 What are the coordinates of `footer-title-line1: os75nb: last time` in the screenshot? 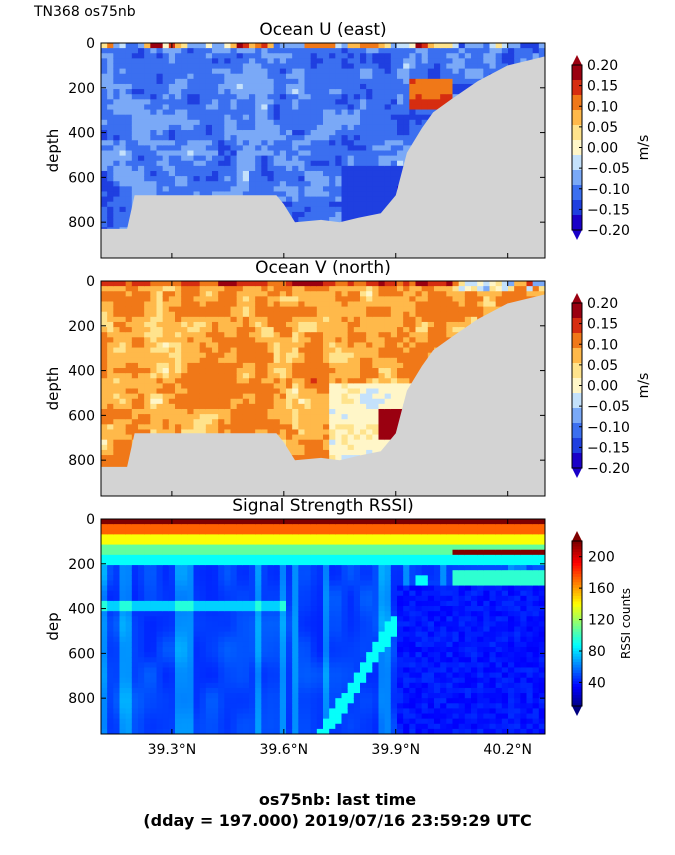 It's located at (337, 799).